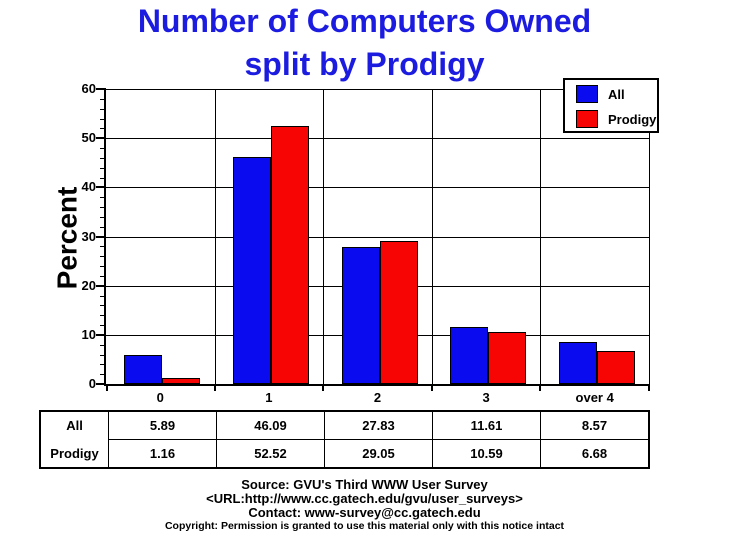 The height and width of the screenshot is (553, 729). I want to click on table-row-label-prodigy: Prodigy, so click(74, 453).